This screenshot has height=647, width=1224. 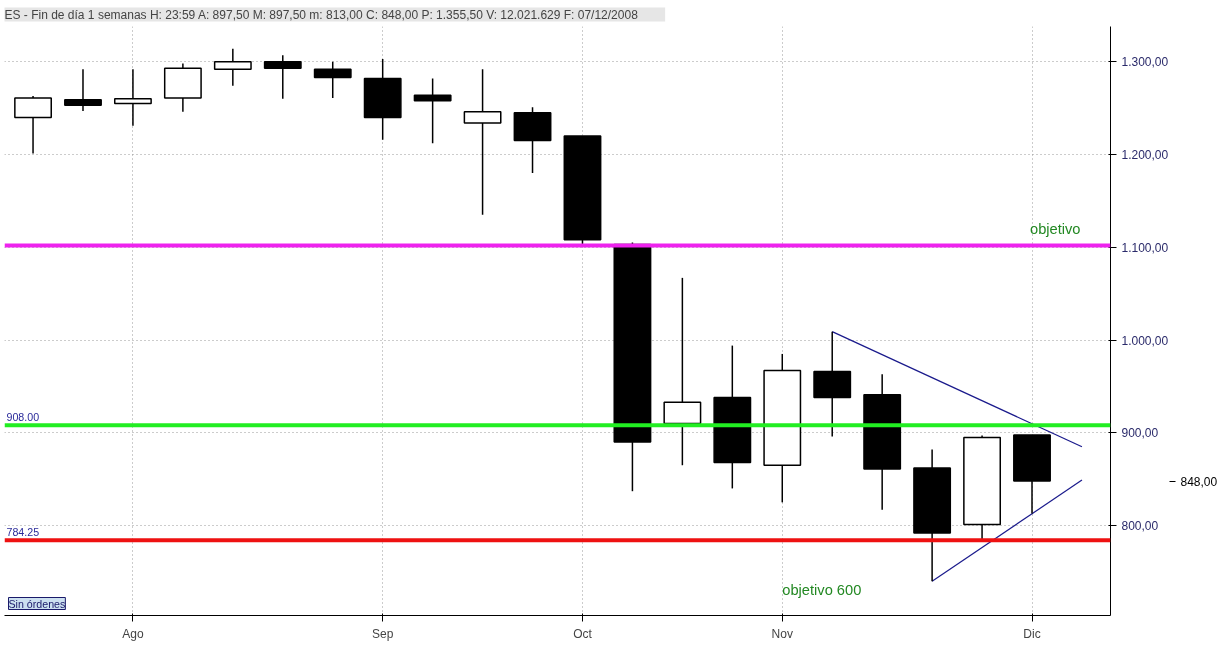 What do you see at coordinates (1032, 633) in the screenshot?
I see `x-tick-label: Dic` at bounding box center [1032, 633].